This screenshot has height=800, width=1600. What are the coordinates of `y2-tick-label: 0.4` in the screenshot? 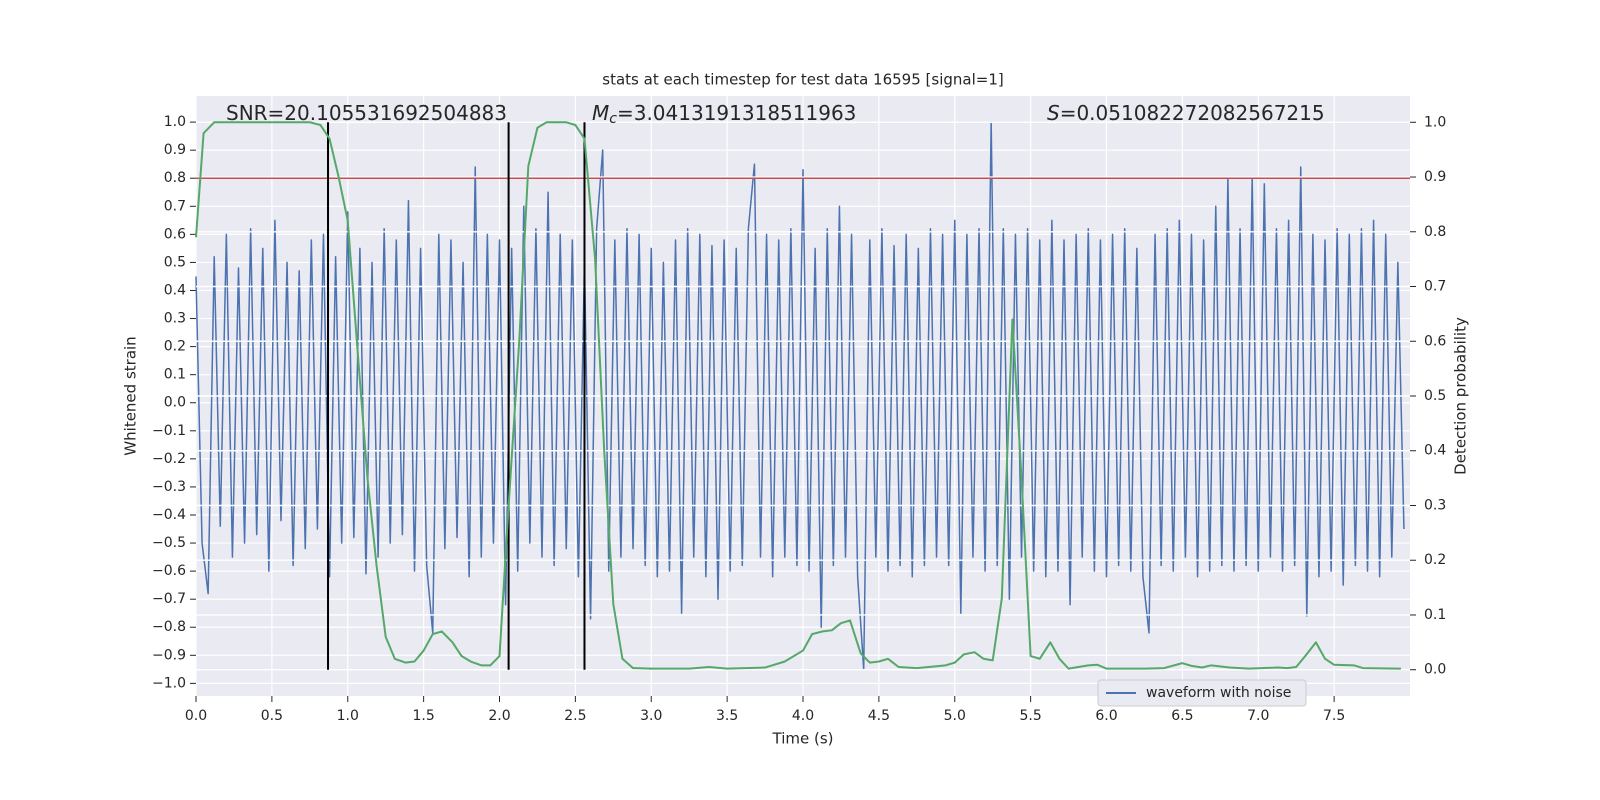 It's located at (1435, 451).